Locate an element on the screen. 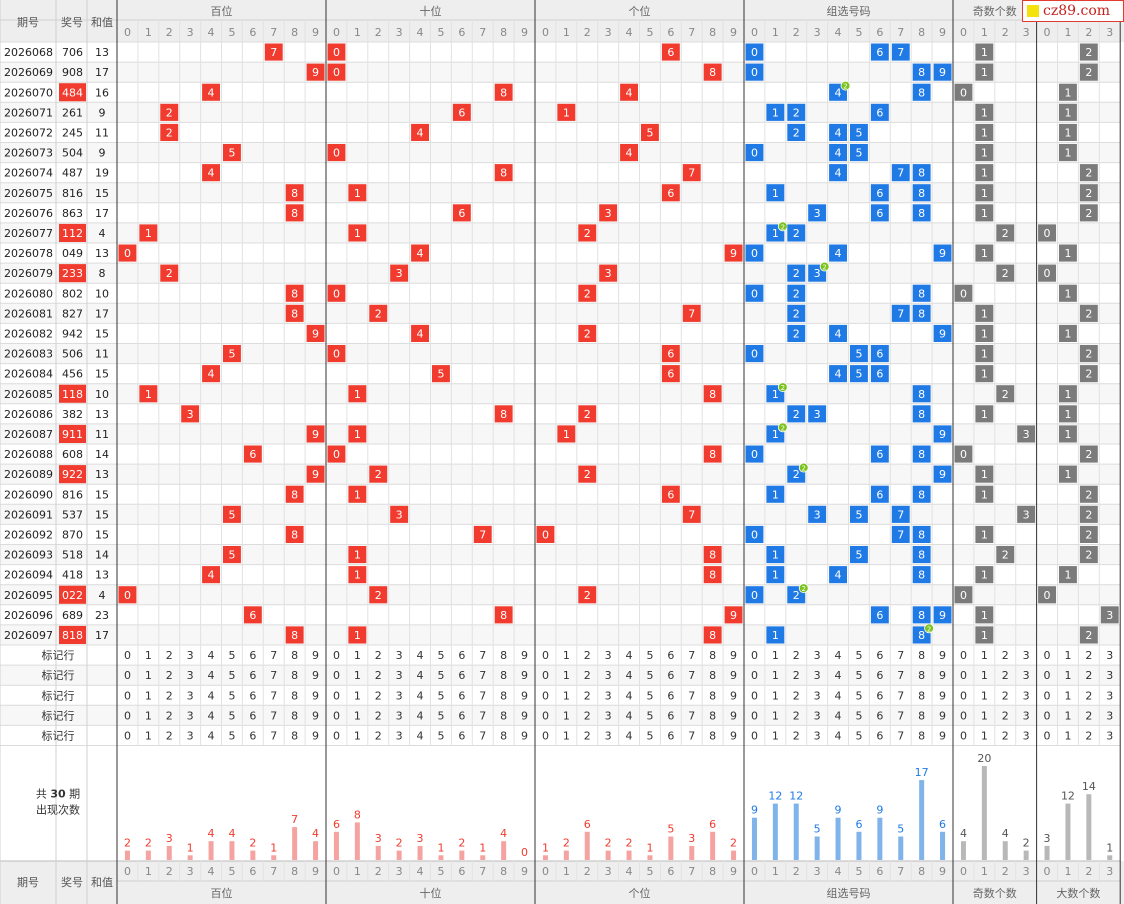 The image size is (1124, 904). bar-value-label: 9 is located at coordinates (879, 810).